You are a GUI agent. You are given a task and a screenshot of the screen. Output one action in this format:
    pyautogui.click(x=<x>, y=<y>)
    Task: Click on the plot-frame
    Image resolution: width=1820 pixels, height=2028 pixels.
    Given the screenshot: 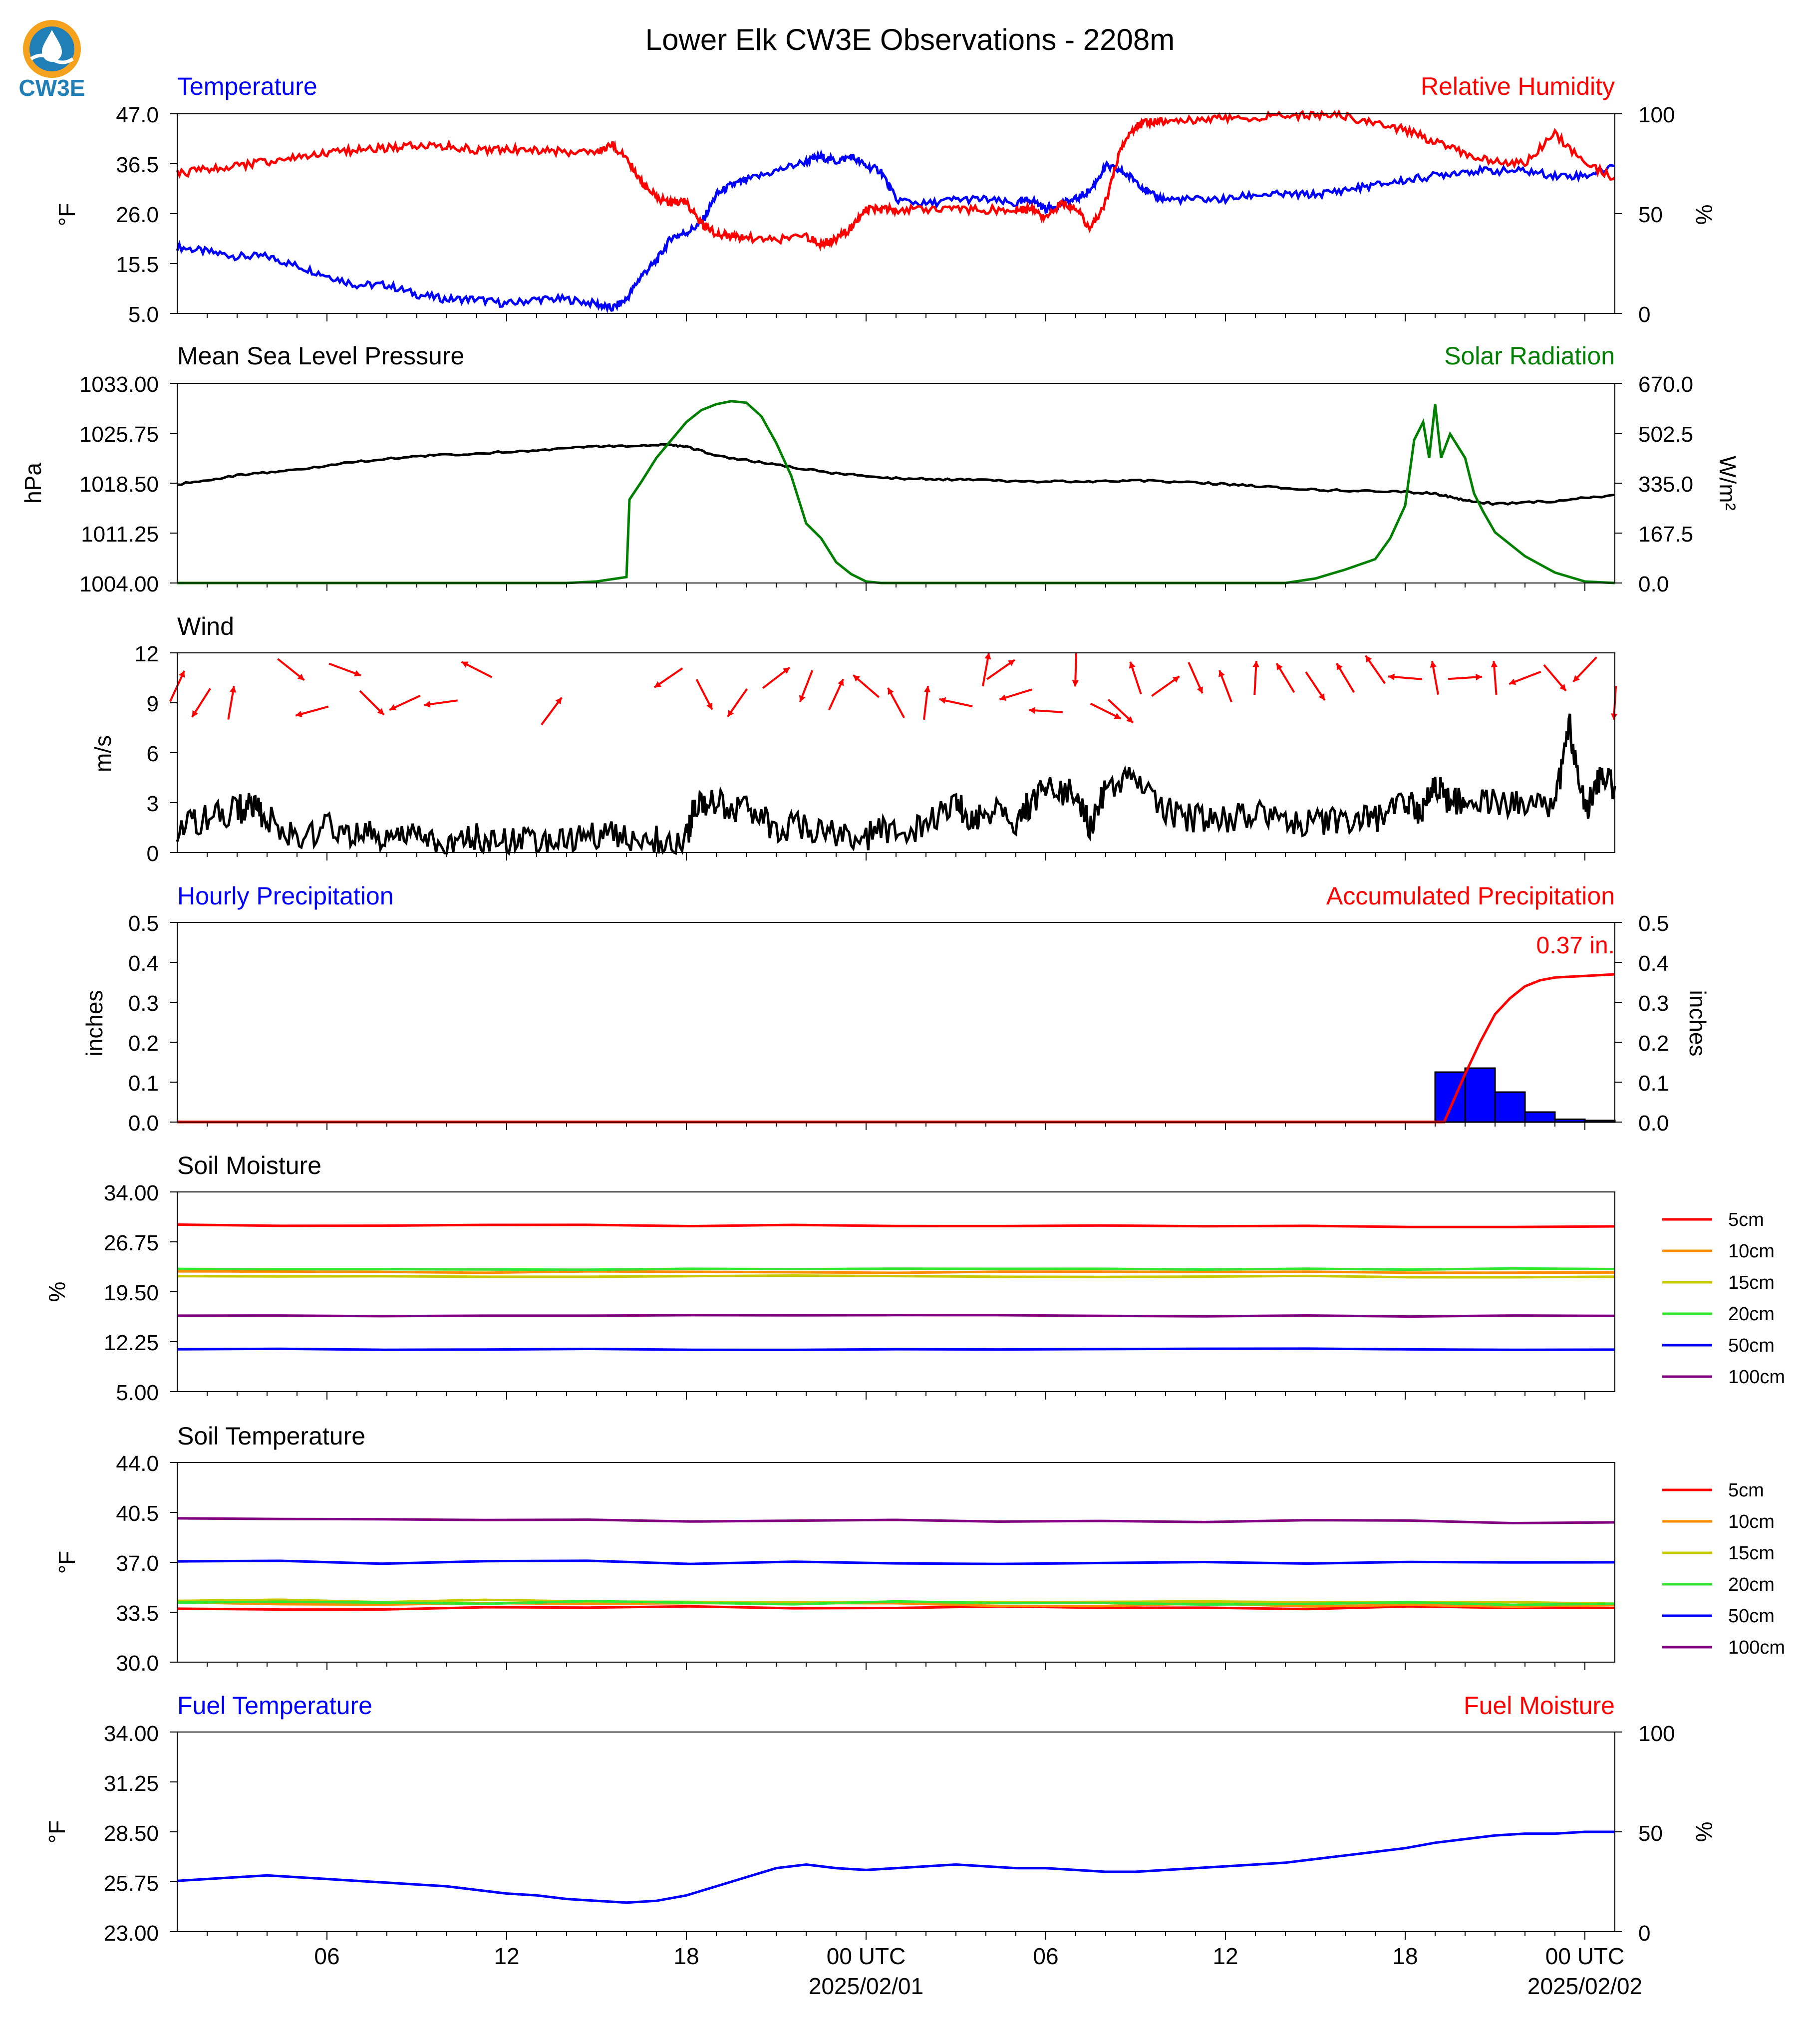 What is the action you would take?
    pyautogui.click(x=896, y=1022)
    